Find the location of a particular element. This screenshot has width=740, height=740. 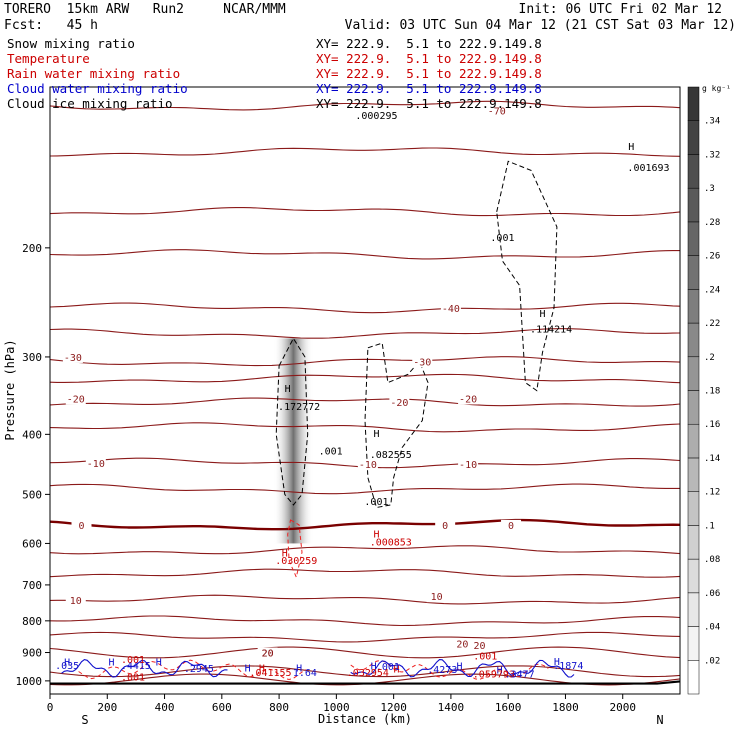

x-end-label-north: N is located at coordinates (659, 720).